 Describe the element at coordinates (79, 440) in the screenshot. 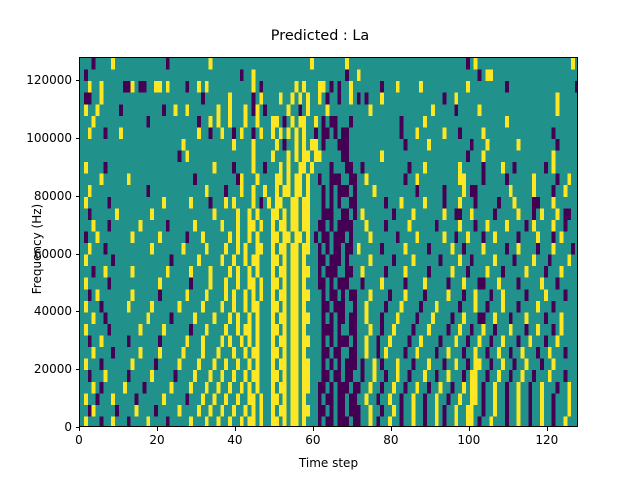

I see `x-tick-label: 0` at that location.